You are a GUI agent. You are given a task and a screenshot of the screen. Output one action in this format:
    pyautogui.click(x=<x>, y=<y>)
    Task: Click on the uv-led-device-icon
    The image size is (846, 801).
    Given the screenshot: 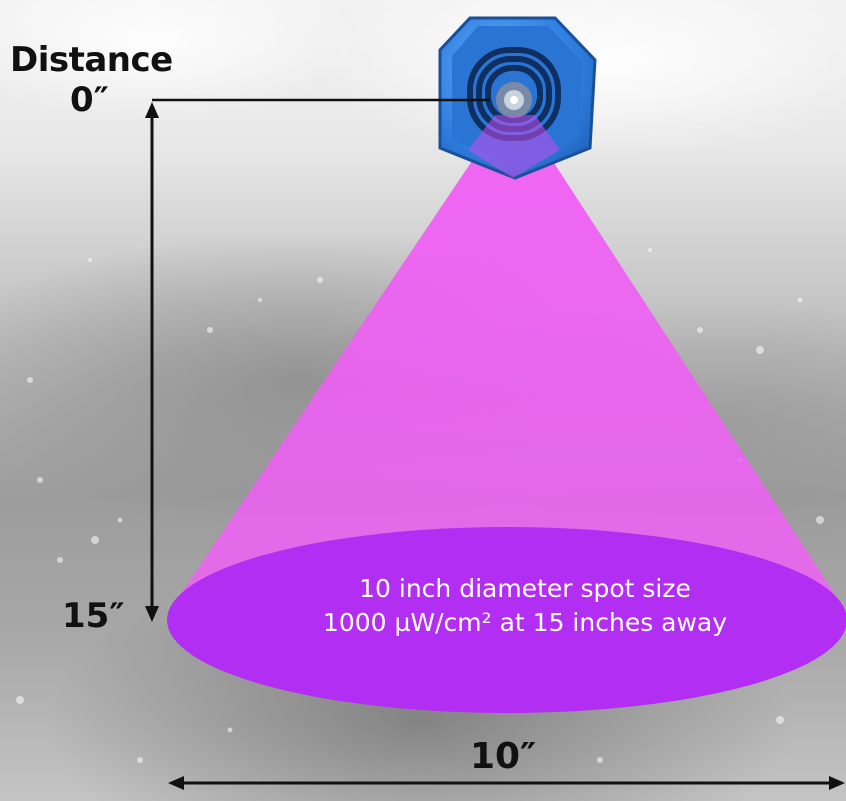 What is the action you would take?
    pyautogui.click(x=517, y=98)
    